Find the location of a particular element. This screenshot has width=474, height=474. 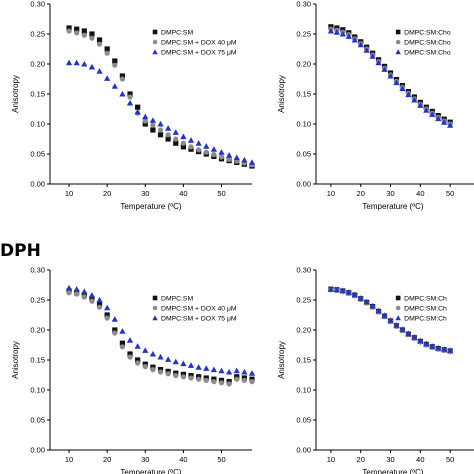

y-tick-label: 0.05 is located at coordinates (37, 154).